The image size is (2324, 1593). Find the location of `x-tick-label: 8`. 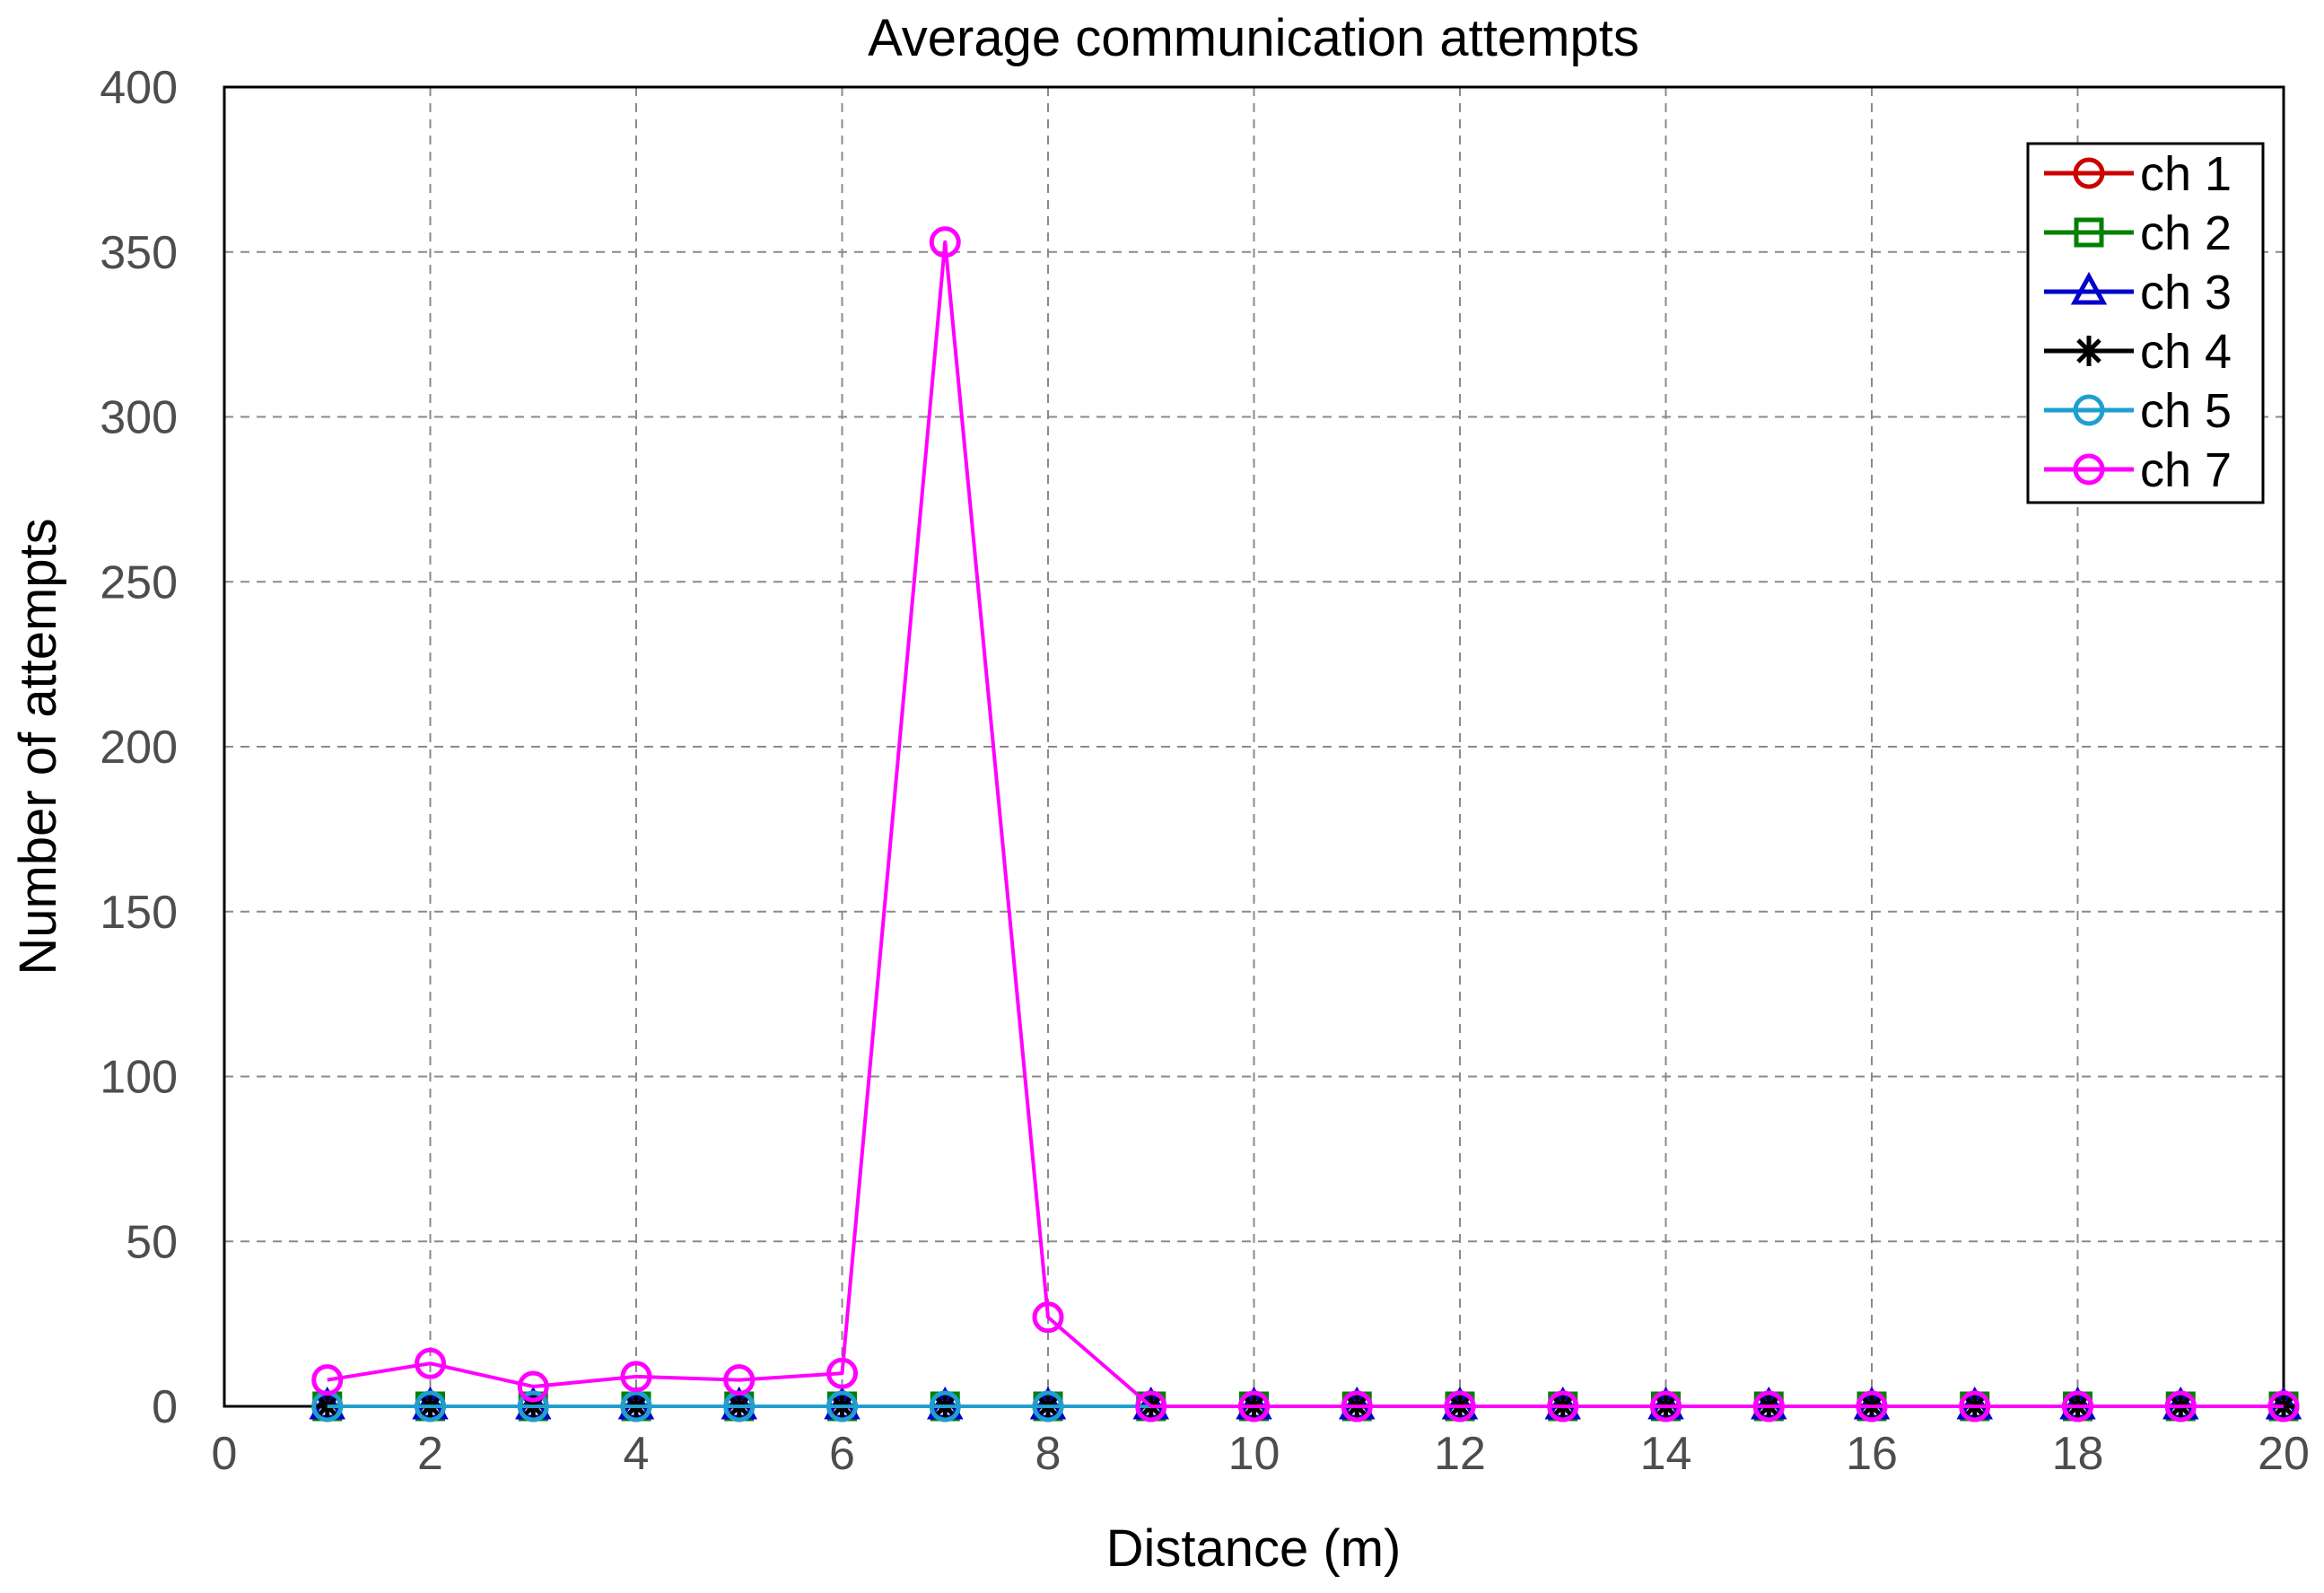

x-tick-label: 8 is located at coordinates (1049, 1454).